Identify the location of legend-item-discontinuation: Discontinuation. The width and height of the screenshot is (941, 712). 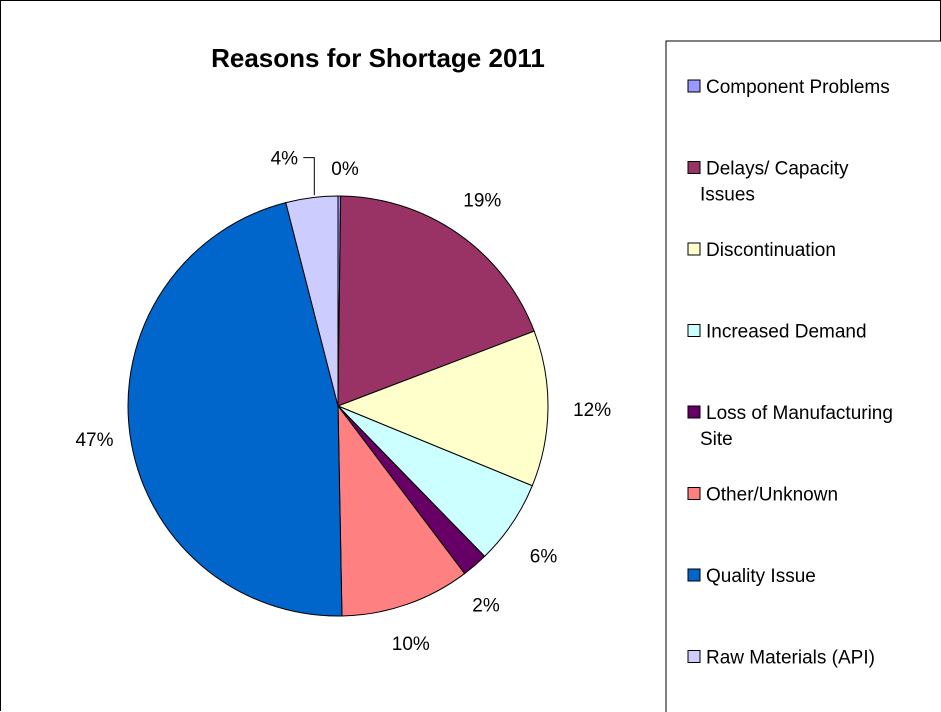
(761, 250).